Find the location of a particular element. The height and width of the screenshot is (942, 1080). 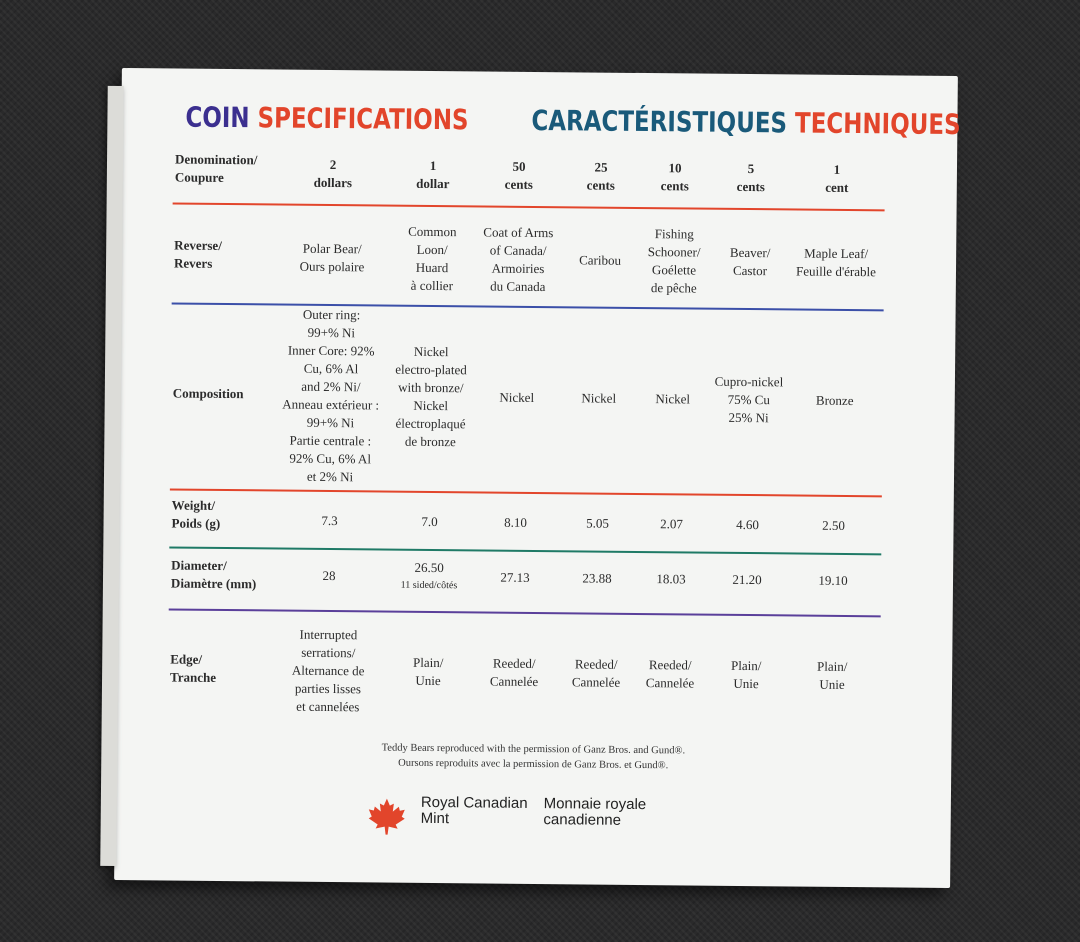

cell-text: 19.10 is located at coordinates (833, 580).